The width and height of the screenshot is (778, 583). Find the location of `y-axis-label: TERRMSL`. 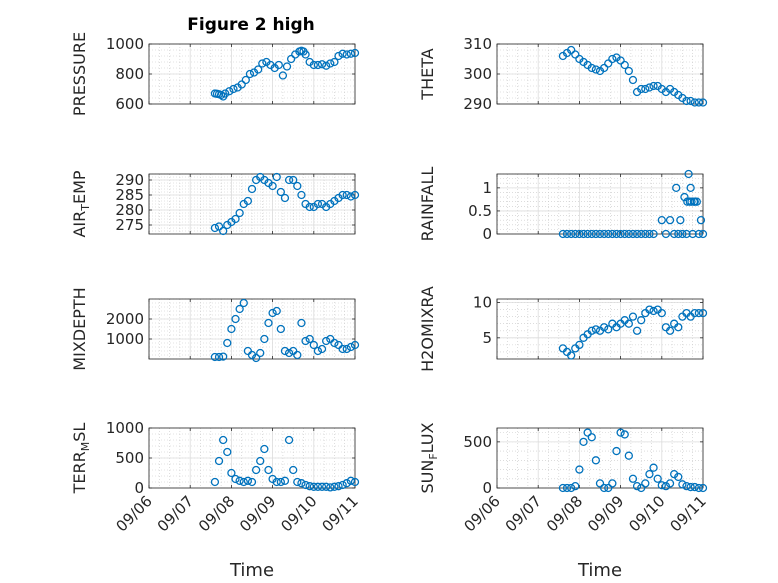

y-axis-label: TERRMSL is located at coordinates (81, 459).